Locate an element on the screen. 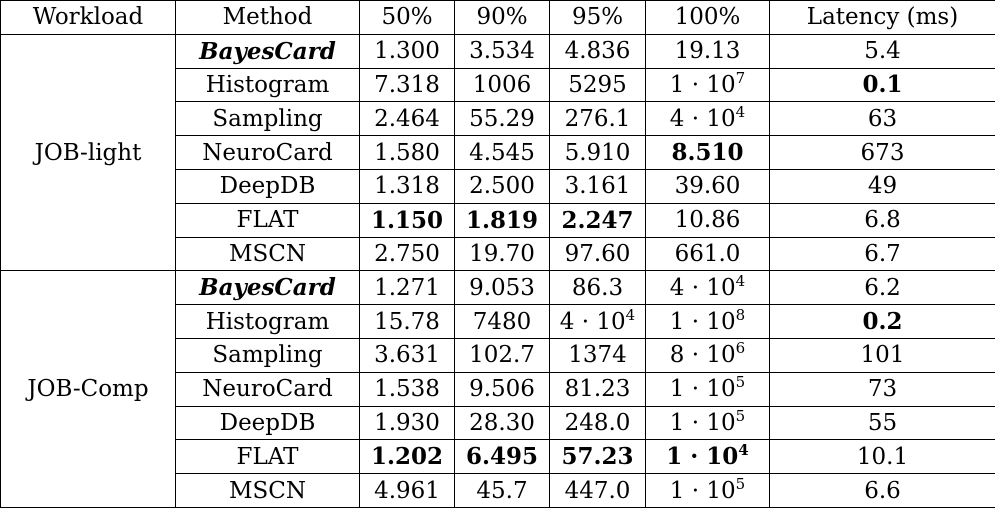  cell-50-percentile: 2.464 is located at coordinates (407, 119).